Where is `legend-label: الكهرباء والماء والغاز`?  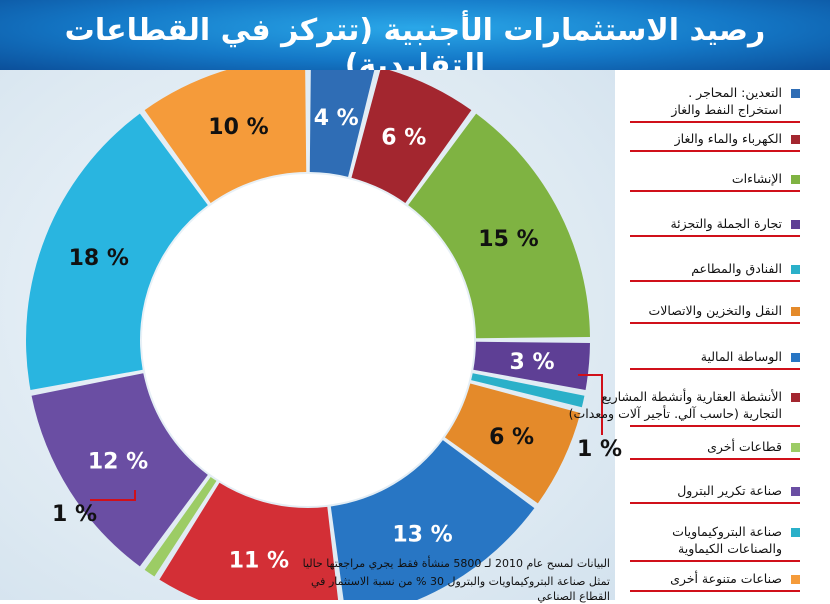
legend-label: الكهرباء والماء والغاز is located at coordinates (728, 138).